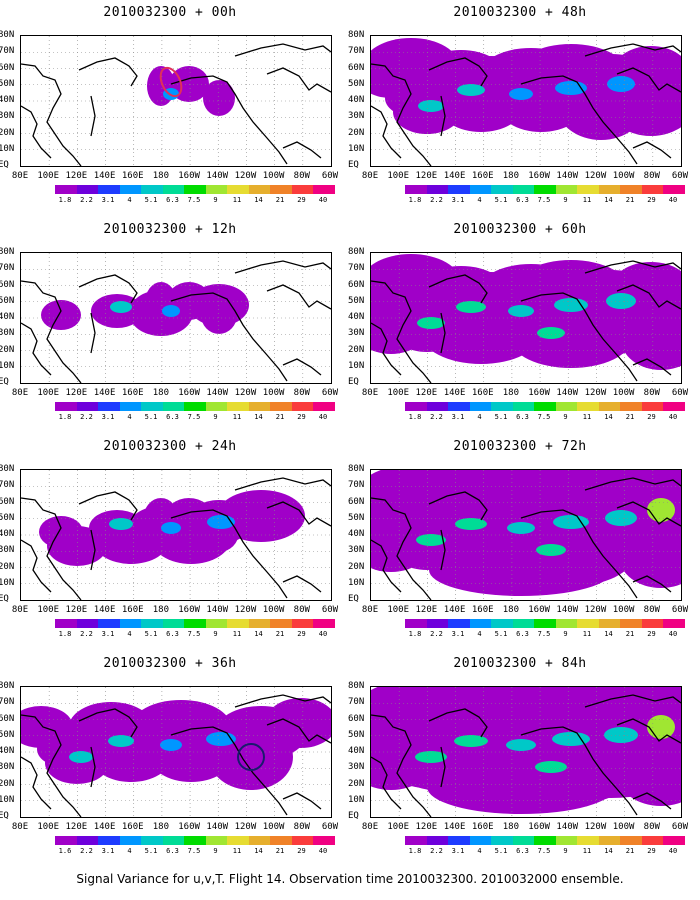  What do you see at coordinates (436, 200) in the screenshot?
I see `colorbar-label: 2.2` at bounding box center [436, 200].